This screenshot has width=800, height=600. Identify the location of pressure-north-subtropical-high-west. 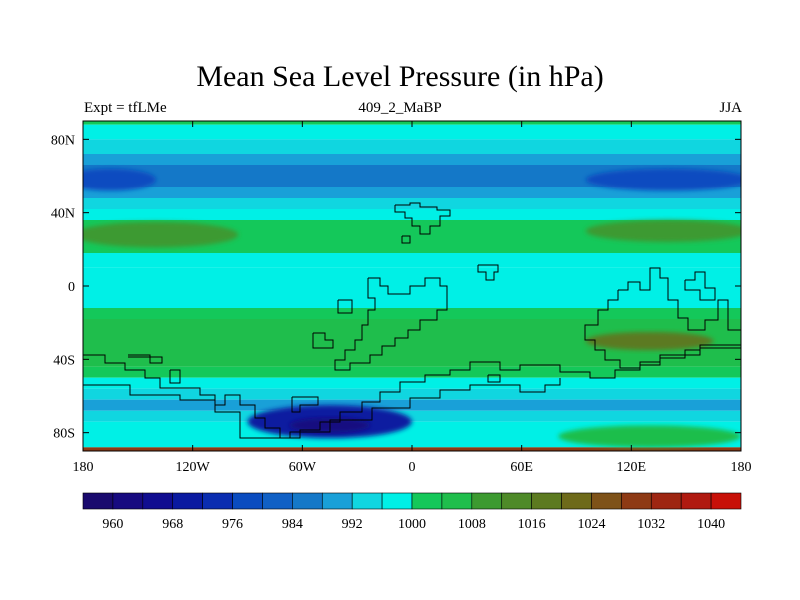
(161, 234).